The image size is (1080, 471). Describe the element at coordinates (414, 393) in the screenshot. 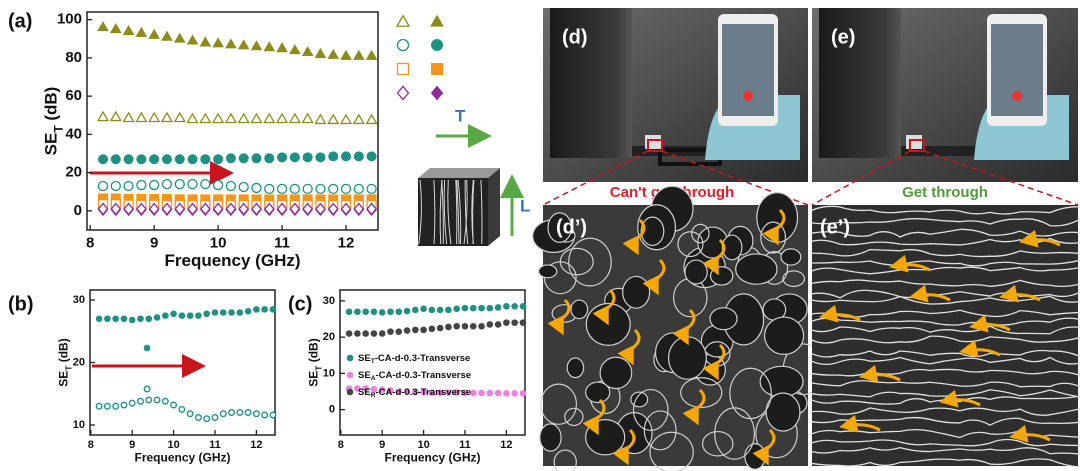

I see `legend-label: SER-CA-d-0.3-Transverse` at that location.